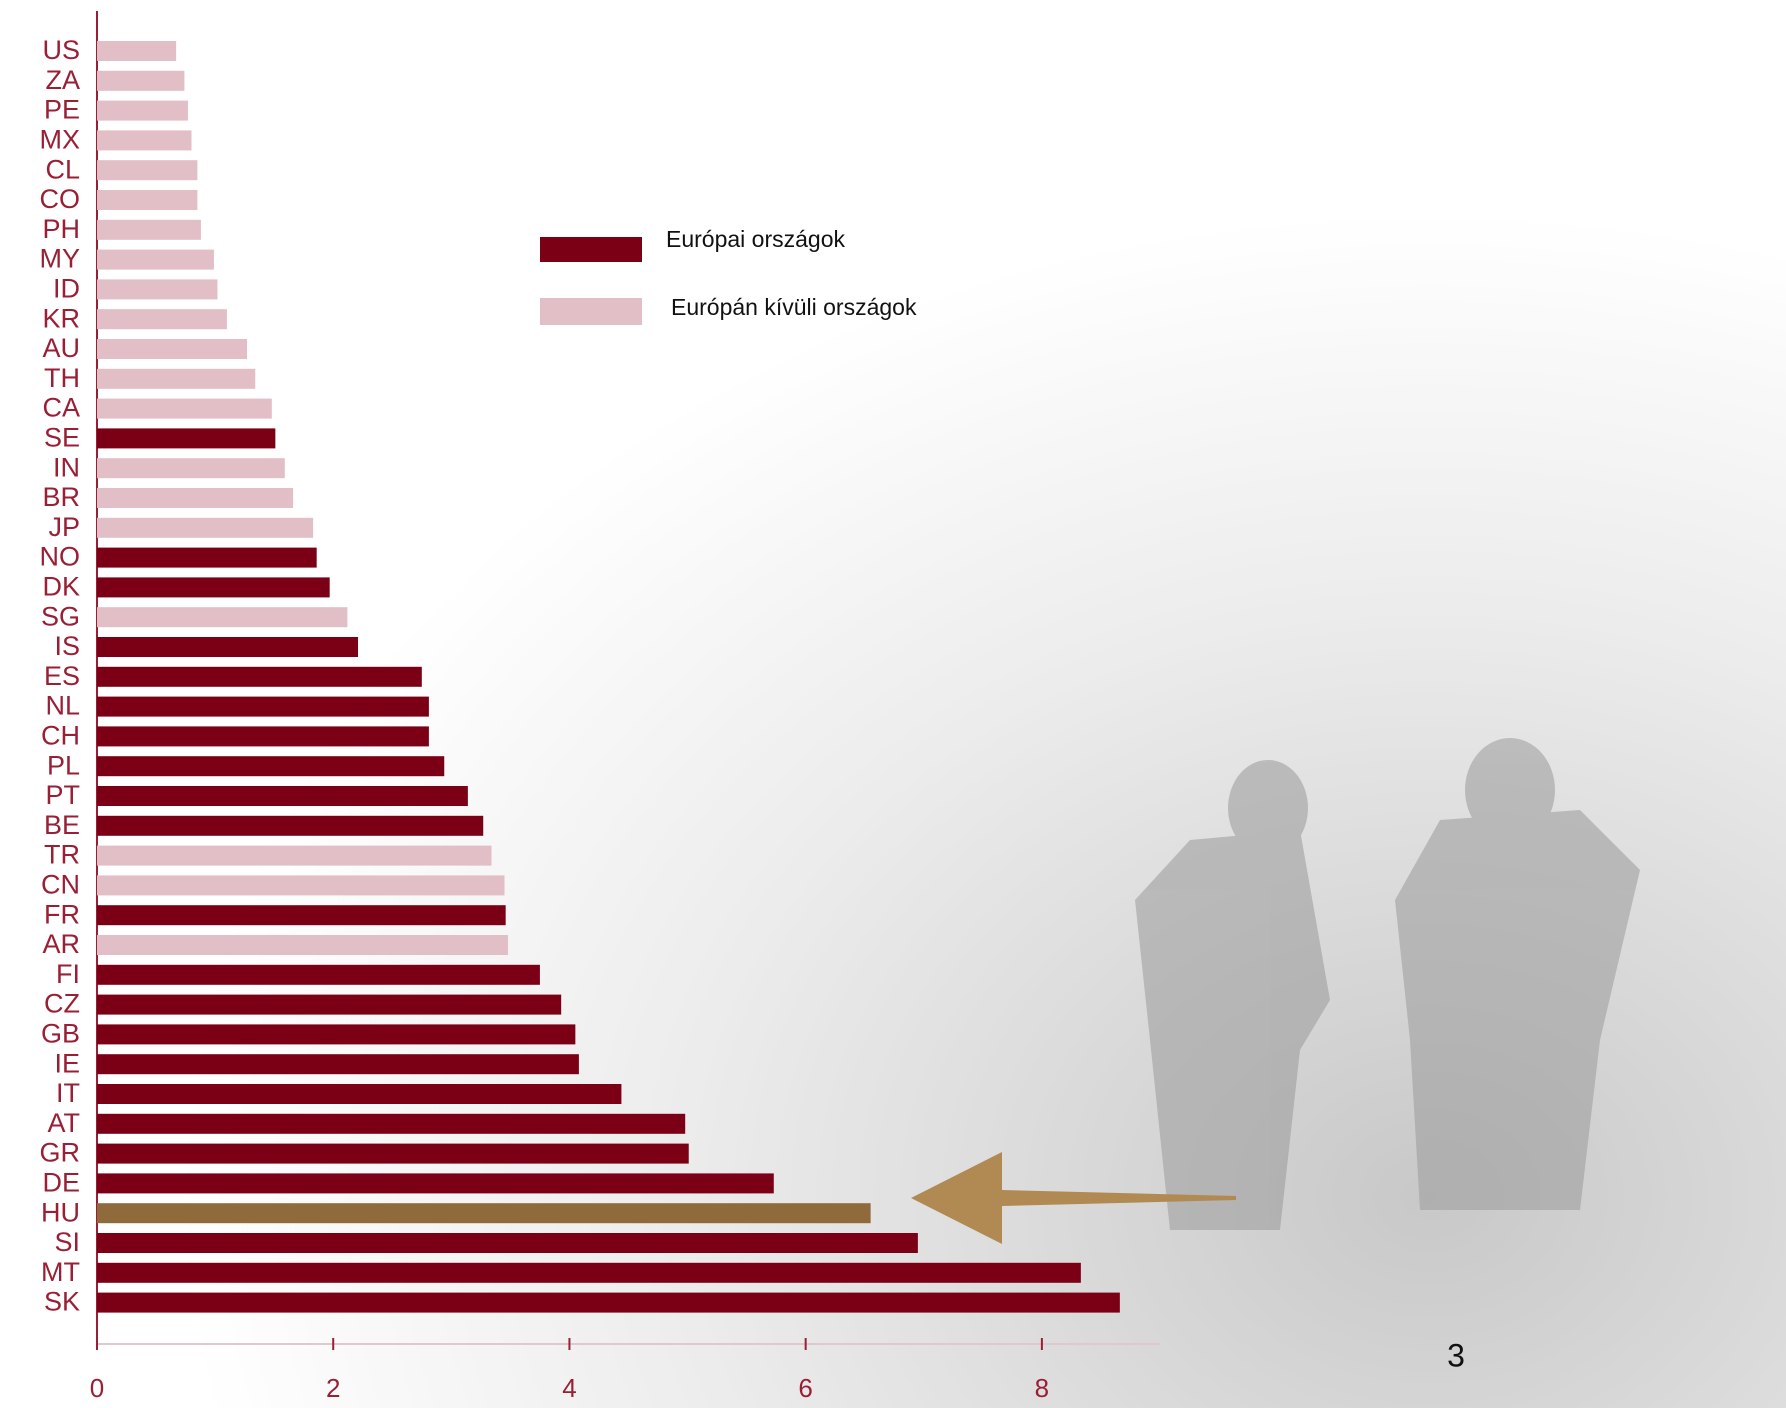 This screenshot has width=1786, height=1408. Describe the element at coordinates (61, 50) in the screenshot. I see `y-tick-label: US` at that location.